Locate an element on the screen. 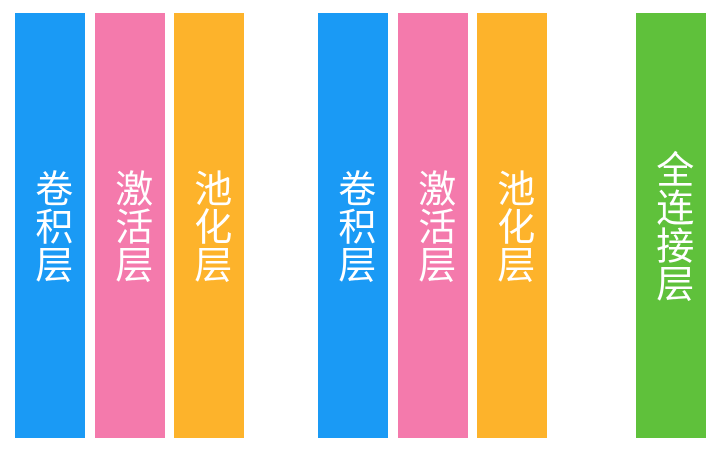 The image size is (721, 457). activation-layer-block-1: 激活层 is located at coordinates (130, 225).